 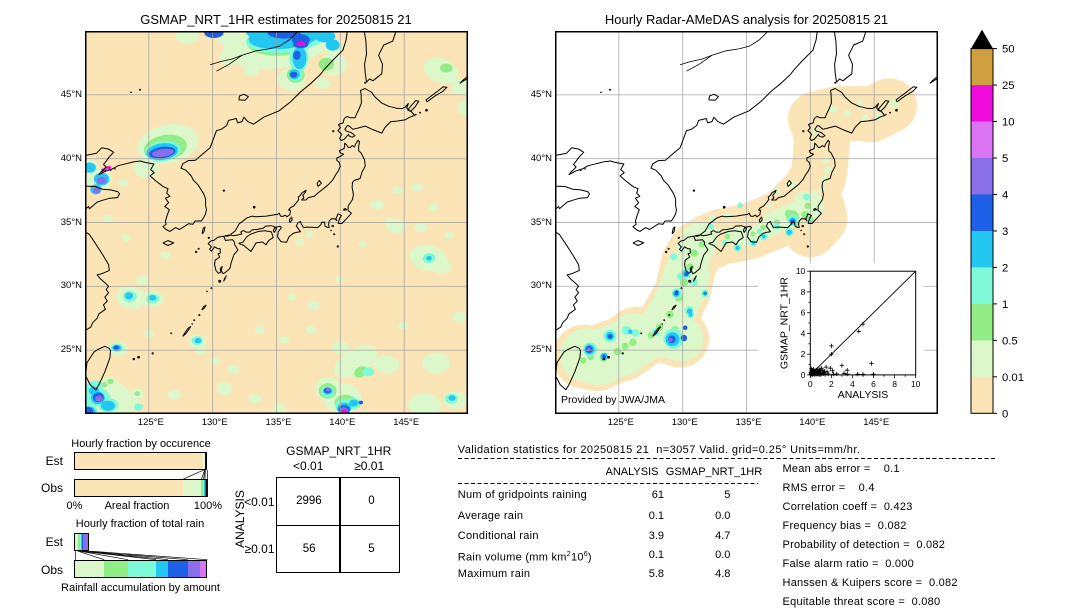 I want to click on svg-text: 0.5, so click(x=1010, y=341).